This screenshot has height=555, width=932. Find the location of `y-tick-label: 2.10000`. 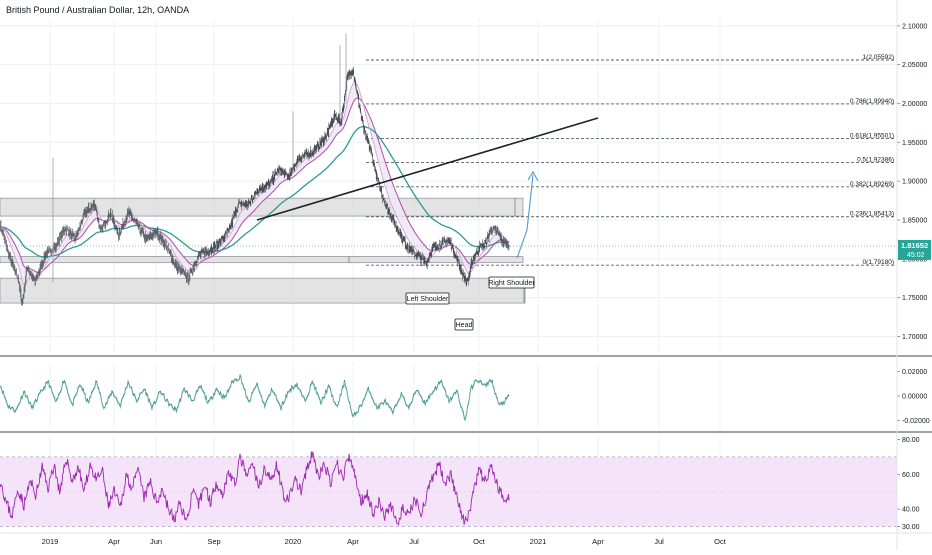

y-tick-label: 2.10000 is located at coordinates (914, 26).